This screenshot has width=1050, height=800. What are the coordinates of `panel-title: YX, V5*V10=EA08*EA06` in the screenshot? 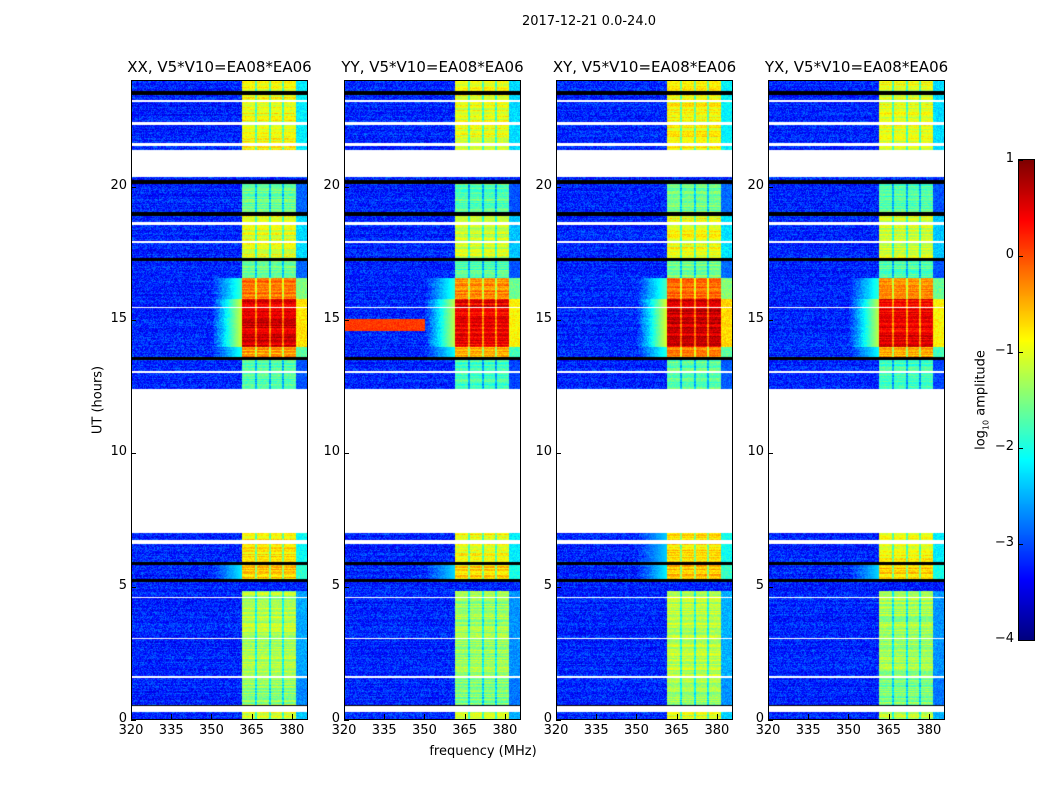 It's located at (856, 67).